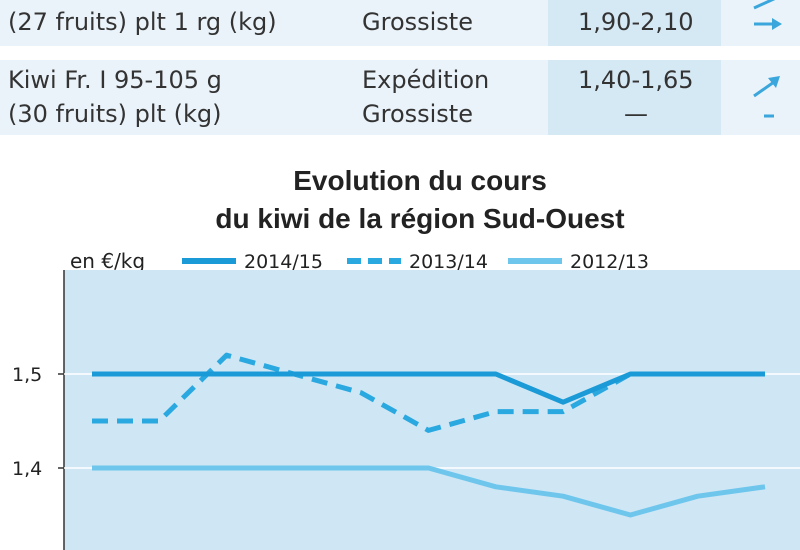 This screenshot has height=550, width=800. I want to click on legend-label-2014-15: 2014/15, so click(283, 262).